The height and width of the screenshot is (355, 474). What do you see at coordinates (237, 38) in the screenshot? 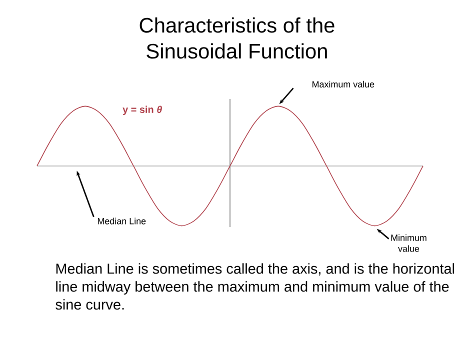
I see `chart-title: Characteristics of the Sinusoidal Function` at bounding box center [237, 38].